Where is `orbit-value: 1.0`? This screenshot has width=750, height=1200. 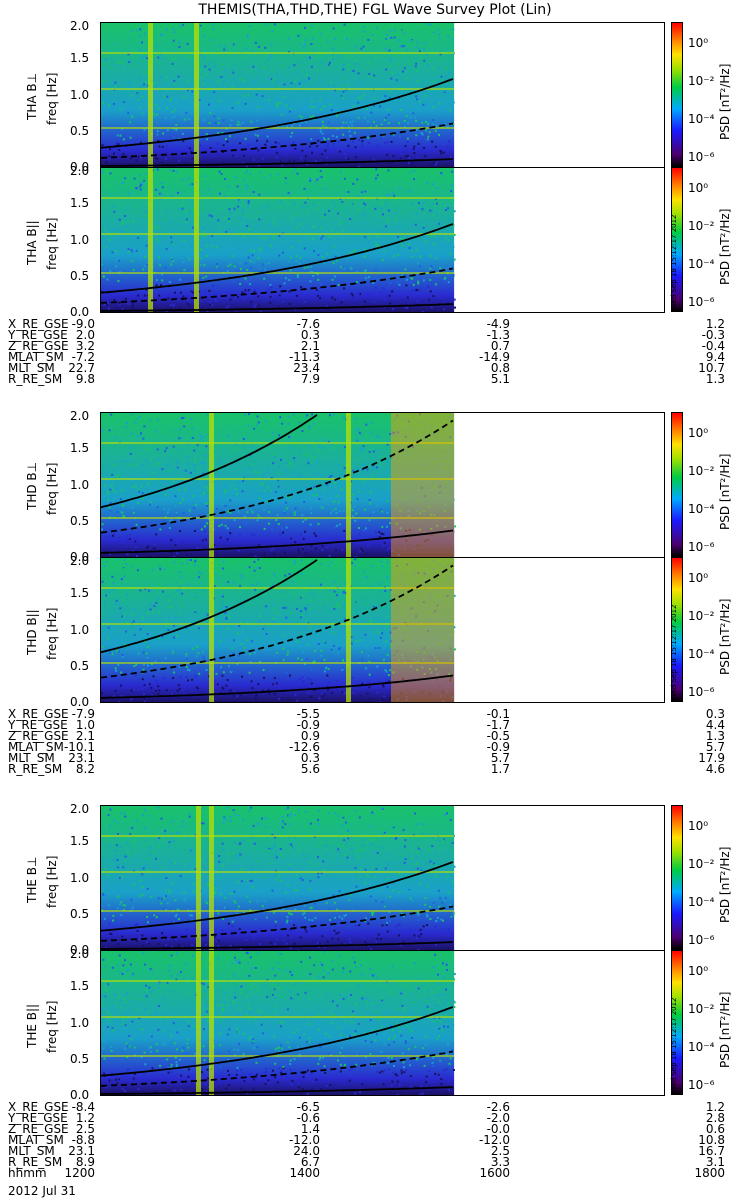
orbit-value: 1.0 is located at coordinates (85, 725).